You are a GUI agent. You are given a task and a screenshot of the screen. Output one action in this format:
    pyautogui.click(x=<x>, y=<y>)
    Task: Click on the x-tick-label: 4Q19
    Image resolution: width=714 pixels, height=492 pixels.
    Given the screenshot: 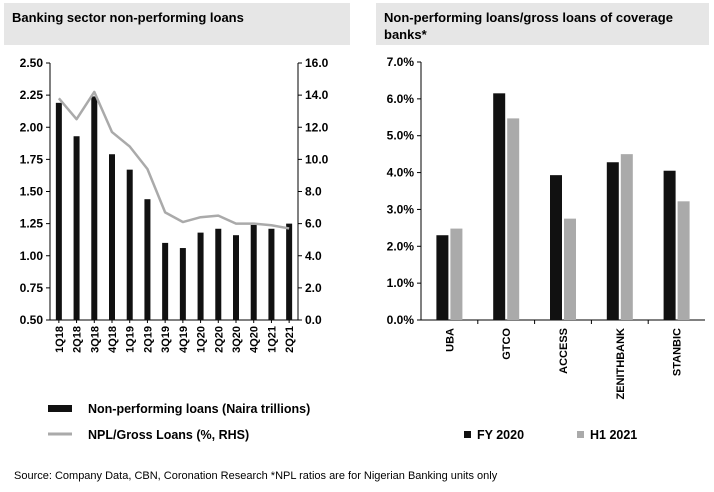 What is the action you would take?
    pyautogui.click(x=184, y=339)
    